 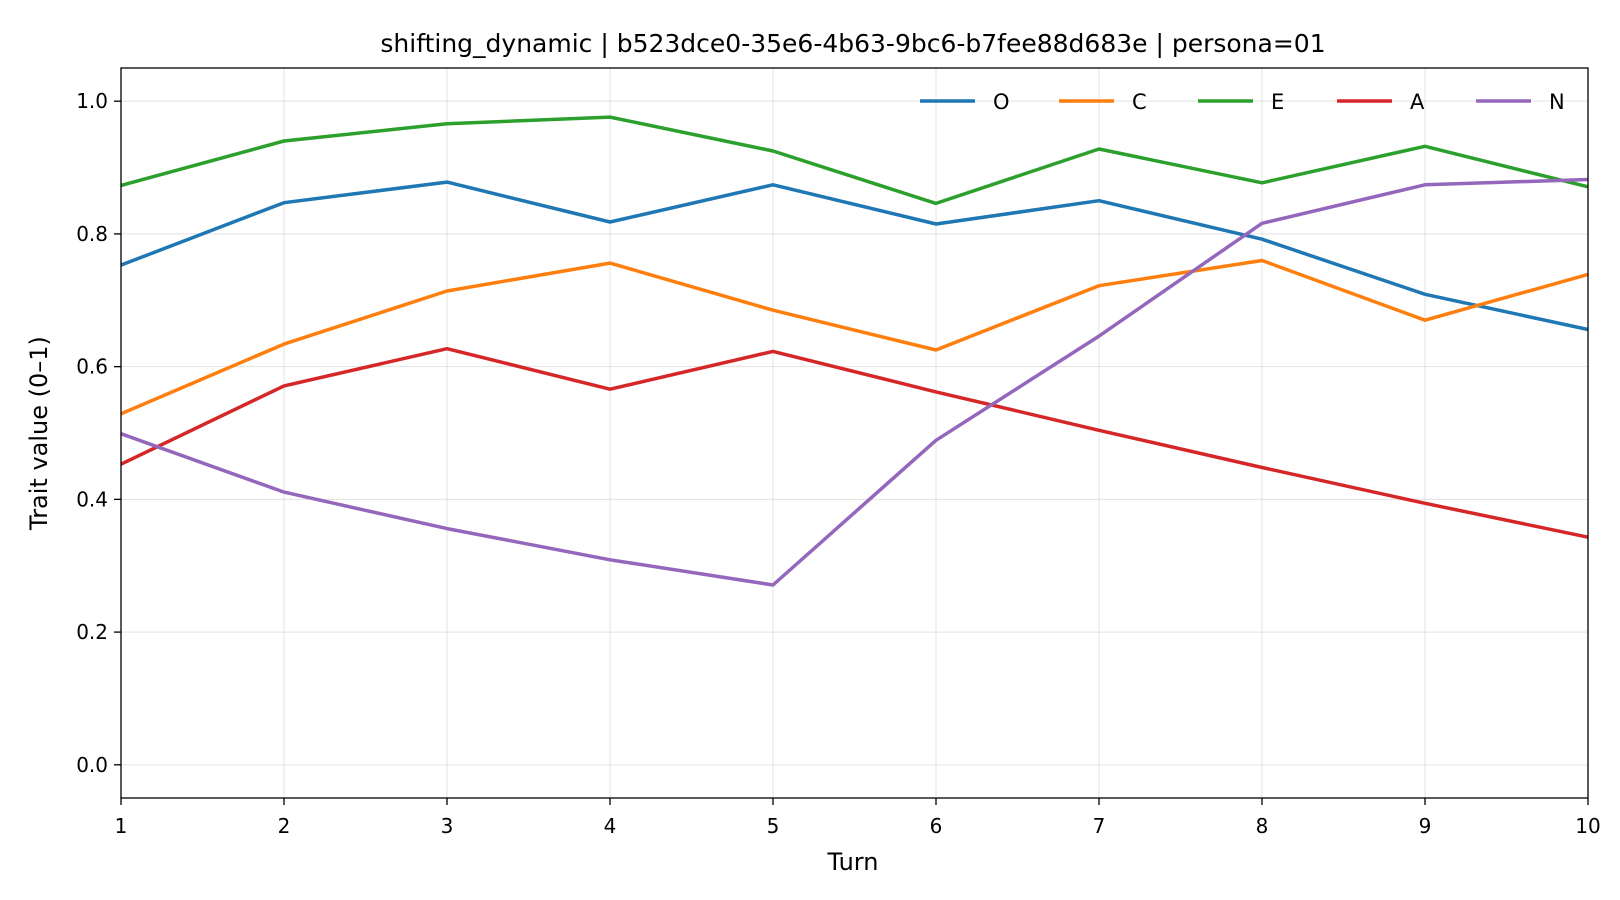 What do you see at coordinates (1139, 102) in the screenshot?
I see `legend-label-c: C` at bounding box center [1139, 102].